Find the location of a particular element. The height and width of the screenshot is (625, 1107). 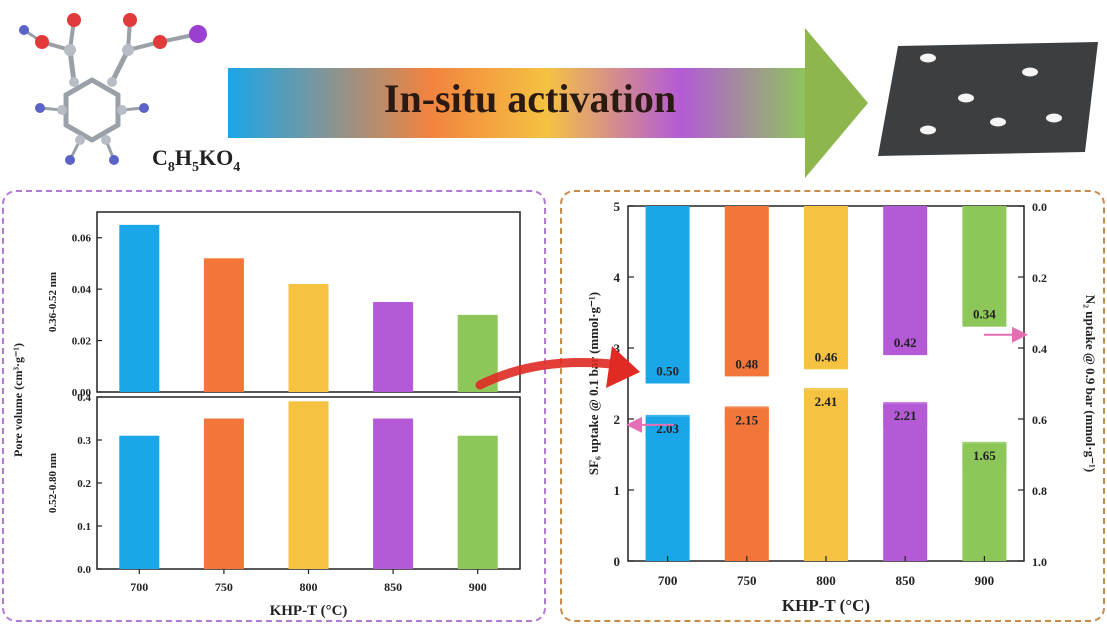

formula-o-sub: 4 is located at coordinates (236, 167).